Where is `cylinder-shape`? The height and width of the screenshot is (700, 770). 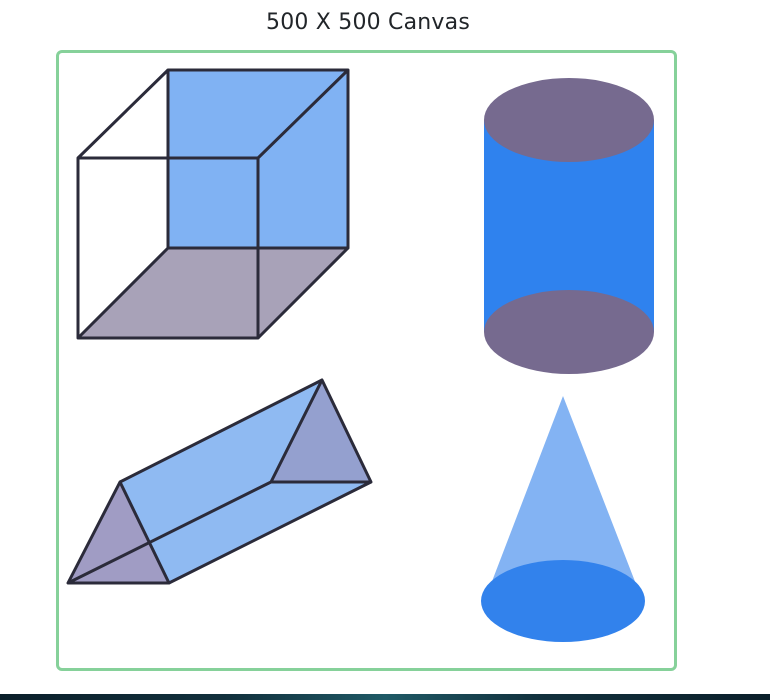
cylinder-shape is located at coordinates (569, 226).